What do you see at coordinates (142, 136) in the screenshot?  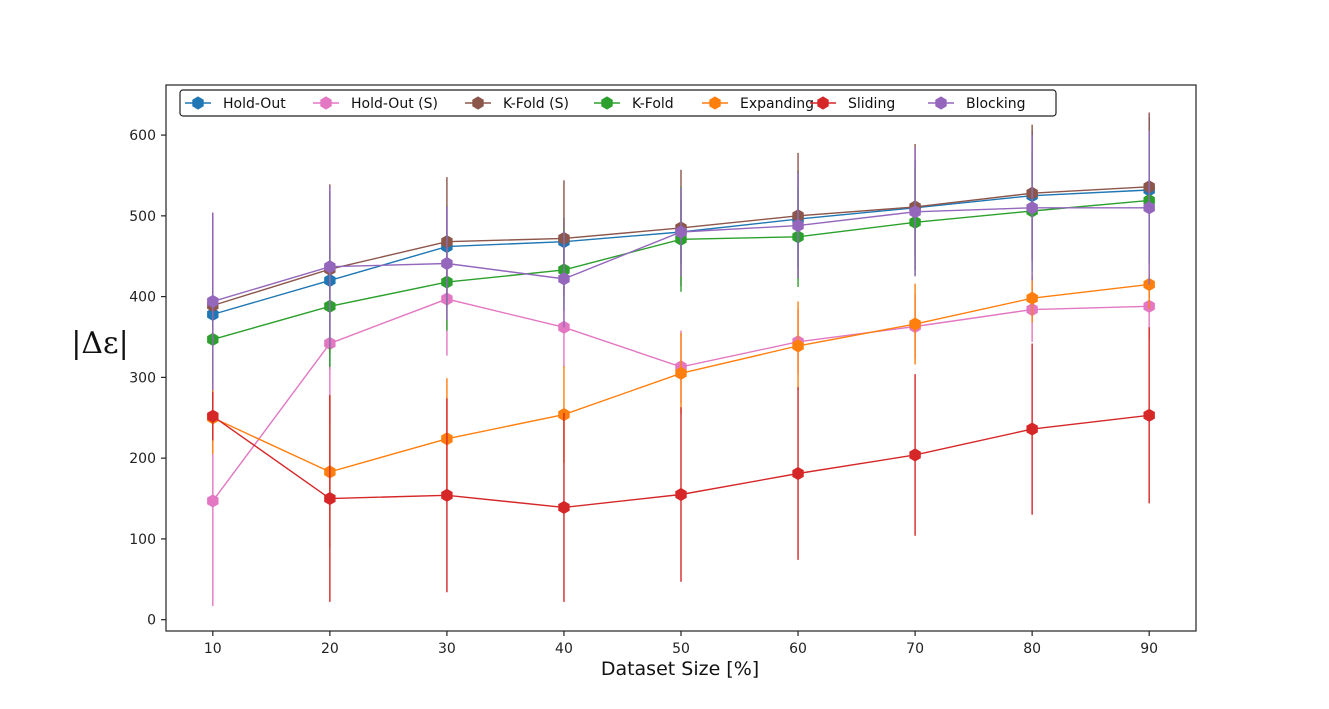 I see `y-tick-label: 600` at bounding box center [142, 136].